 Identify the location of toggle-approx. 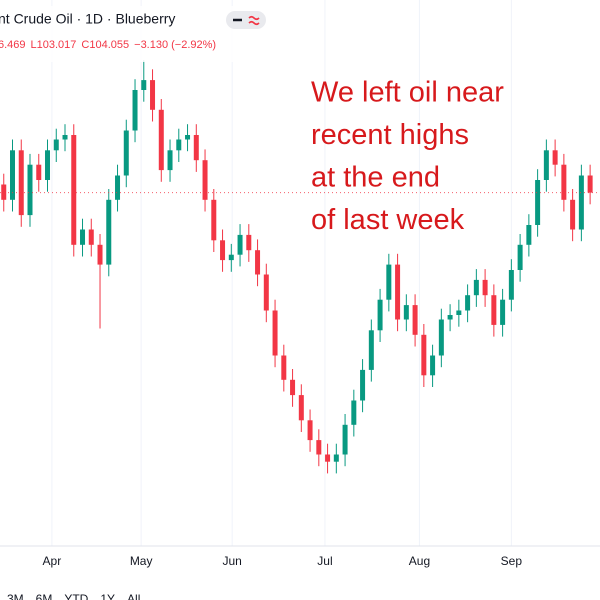
(254, 20).